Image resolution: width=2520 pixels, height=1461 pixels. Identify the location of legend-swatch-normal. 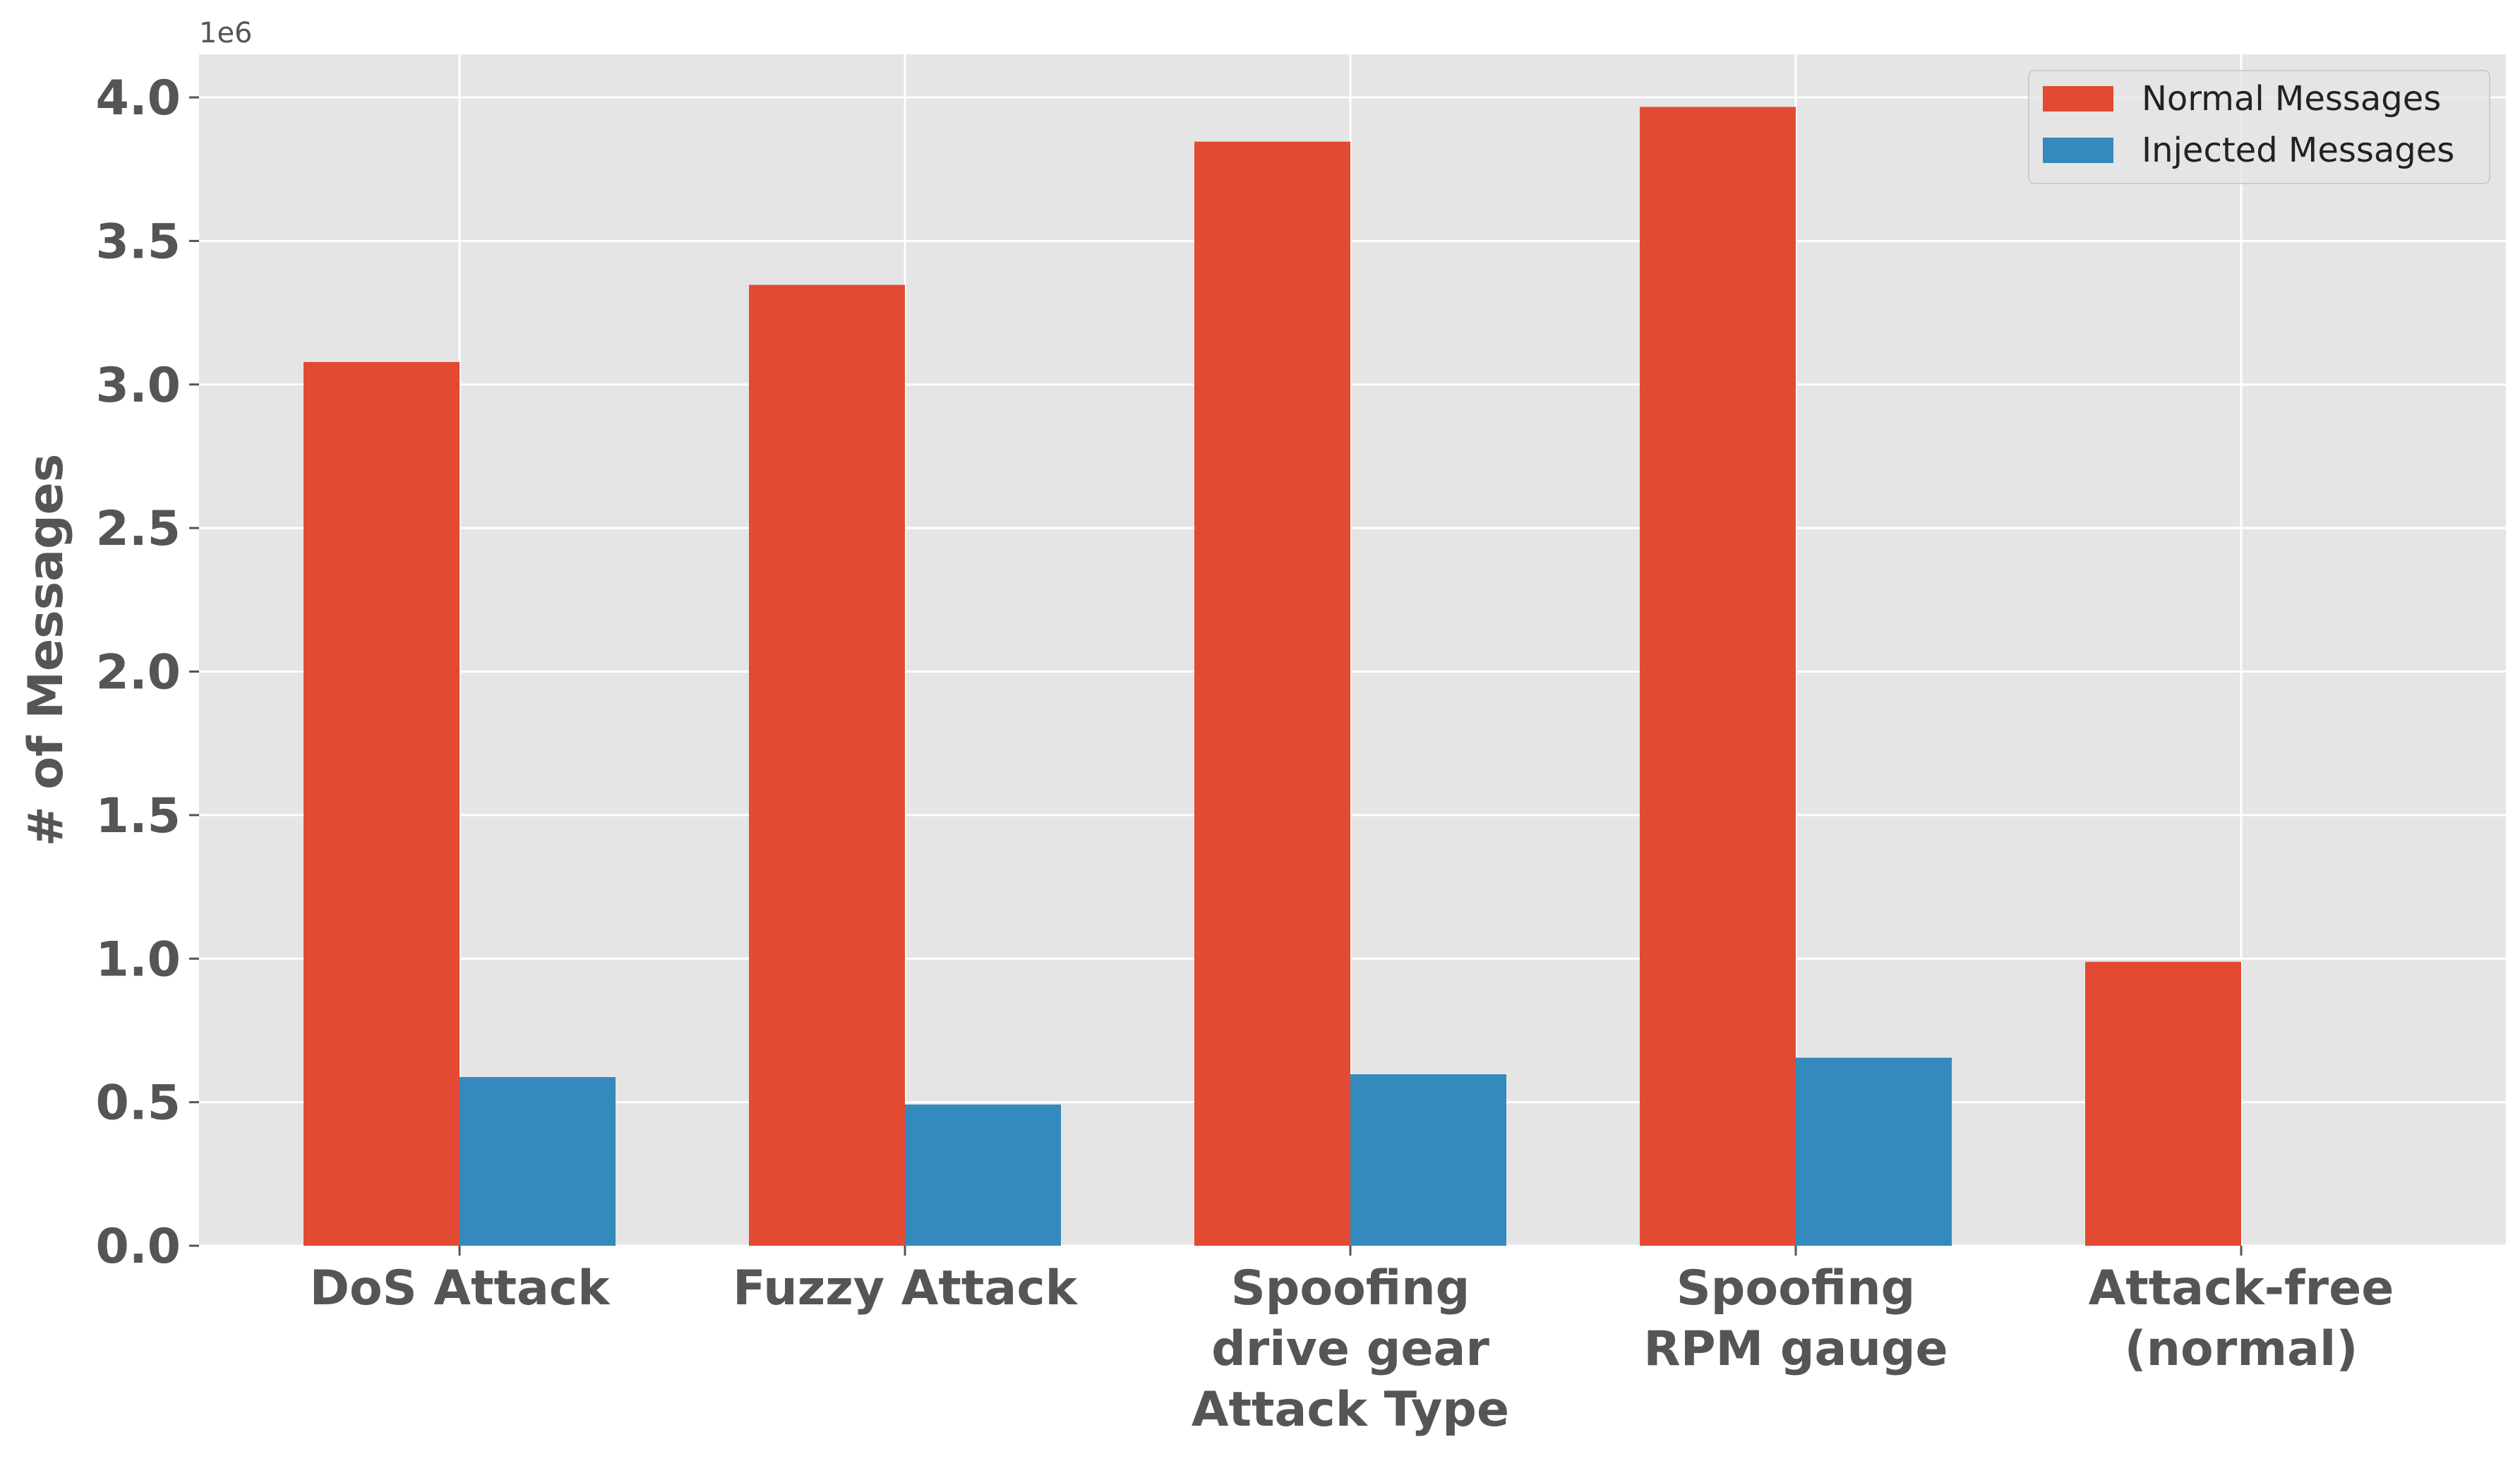
(2078, 99).